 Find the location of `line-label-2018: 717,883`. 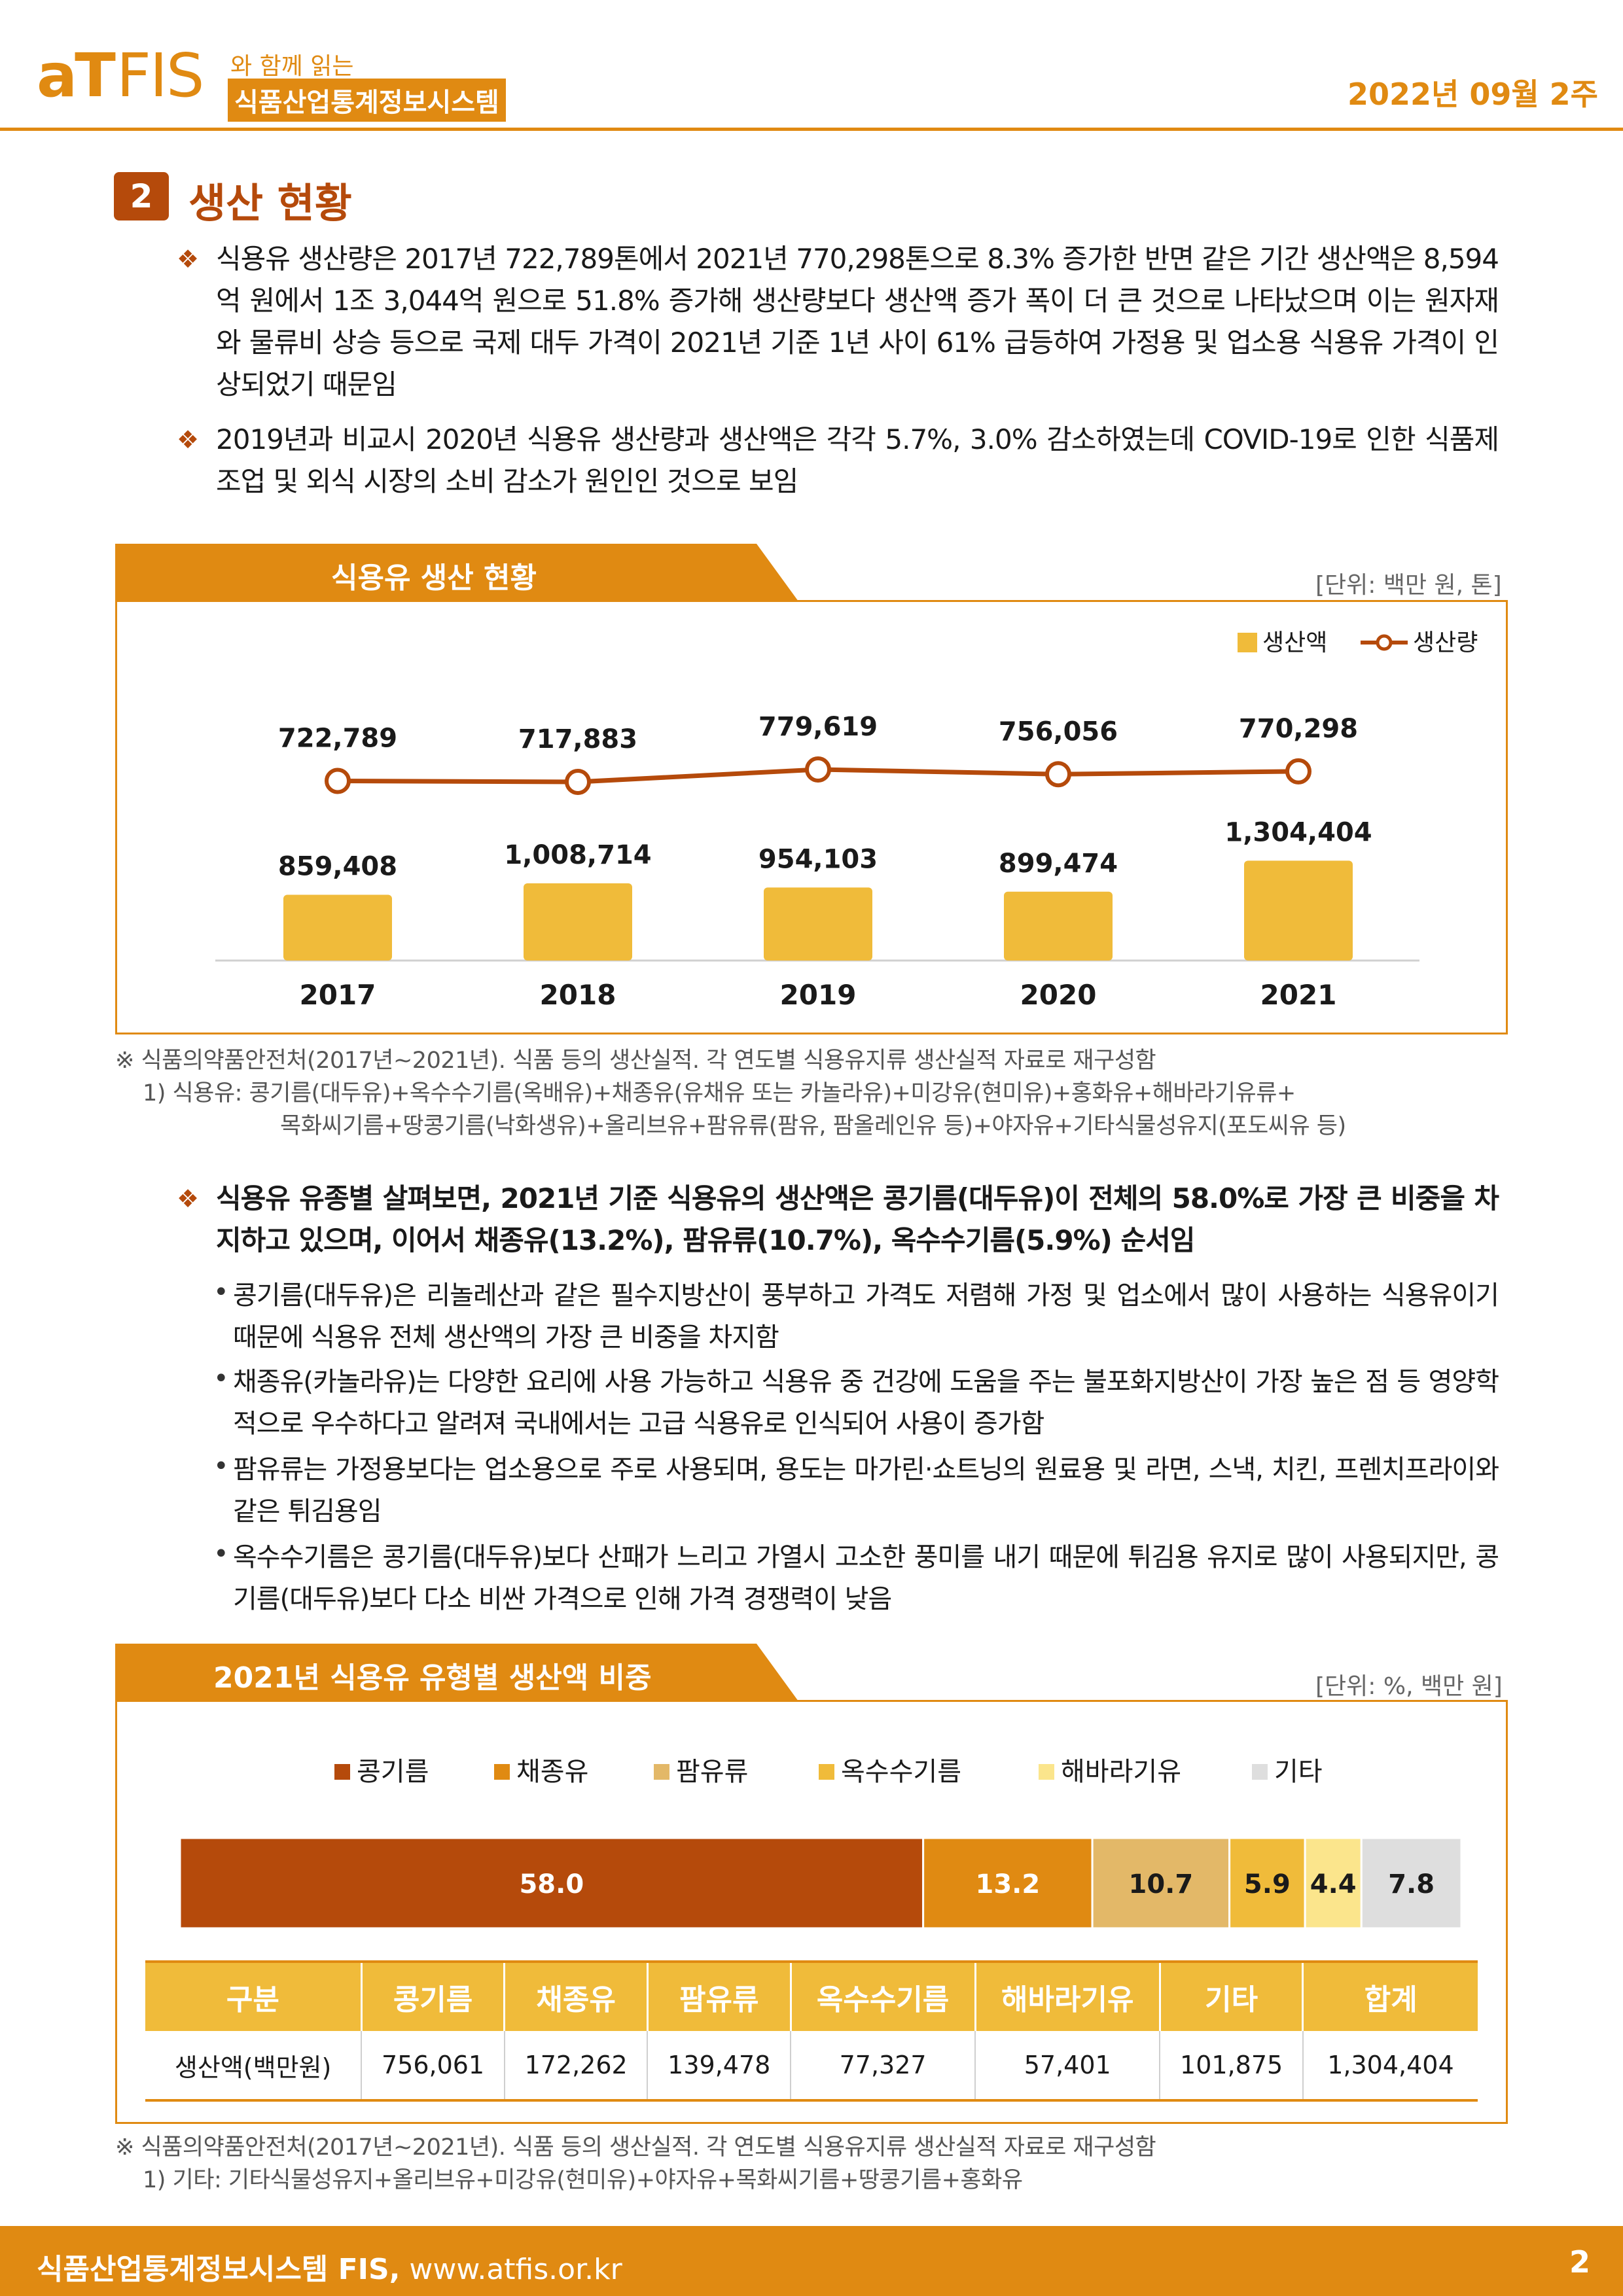

line-label-2018: 717,883 is located at coordinates (577, 739).